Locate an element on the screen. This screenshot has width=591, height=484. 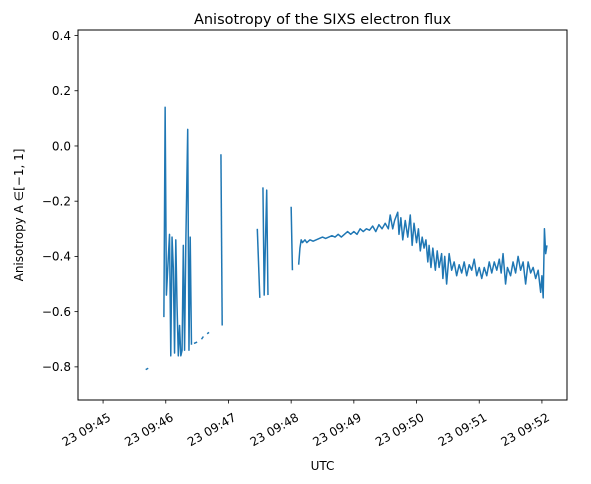
y-tick-label: −0.8 is located at coordinates (56, 367).